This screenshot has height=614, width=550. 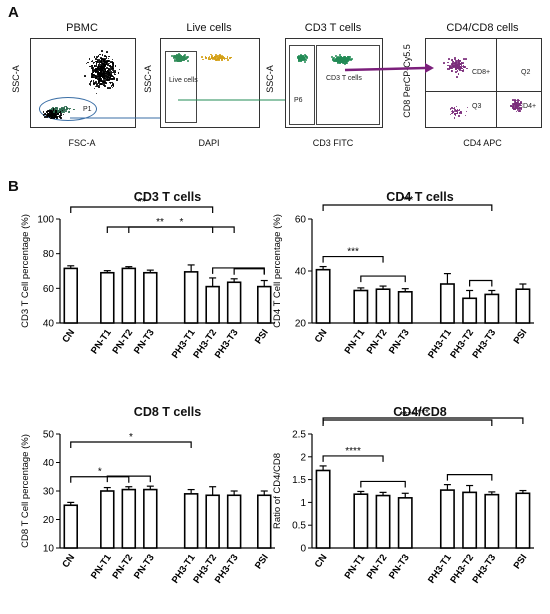 What do you see at coordinates (484, 343) in the screenshot?
I see `x-tick-label: PH3-T3` at bounding box center [484, 343].